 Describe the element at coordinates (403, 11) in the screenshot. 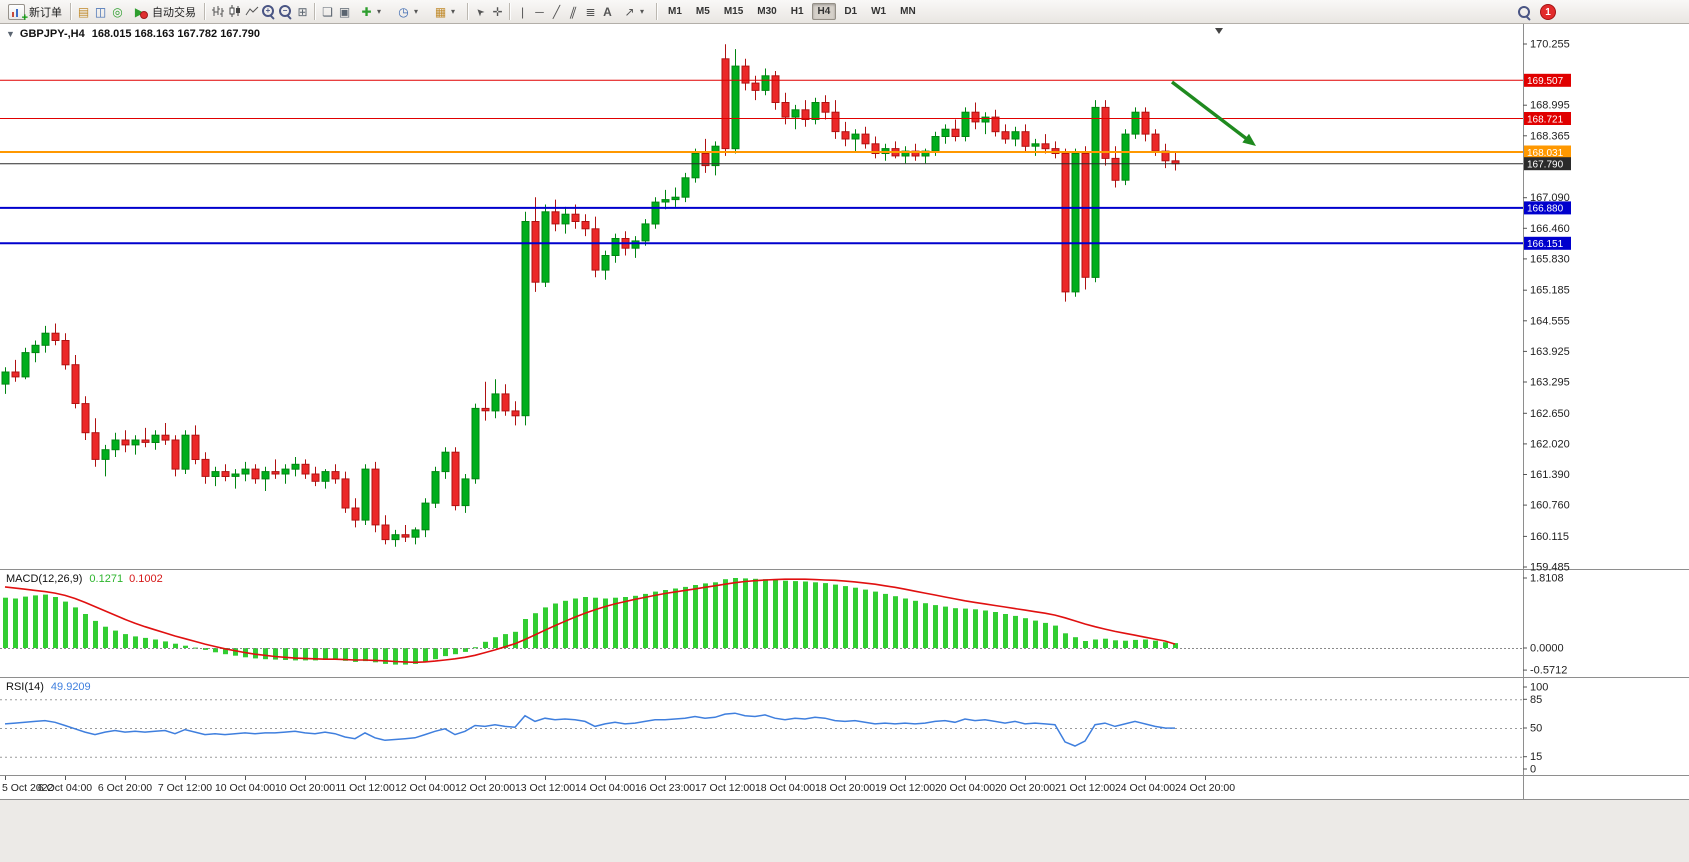

I see `clock-icon: ◷` at that location.